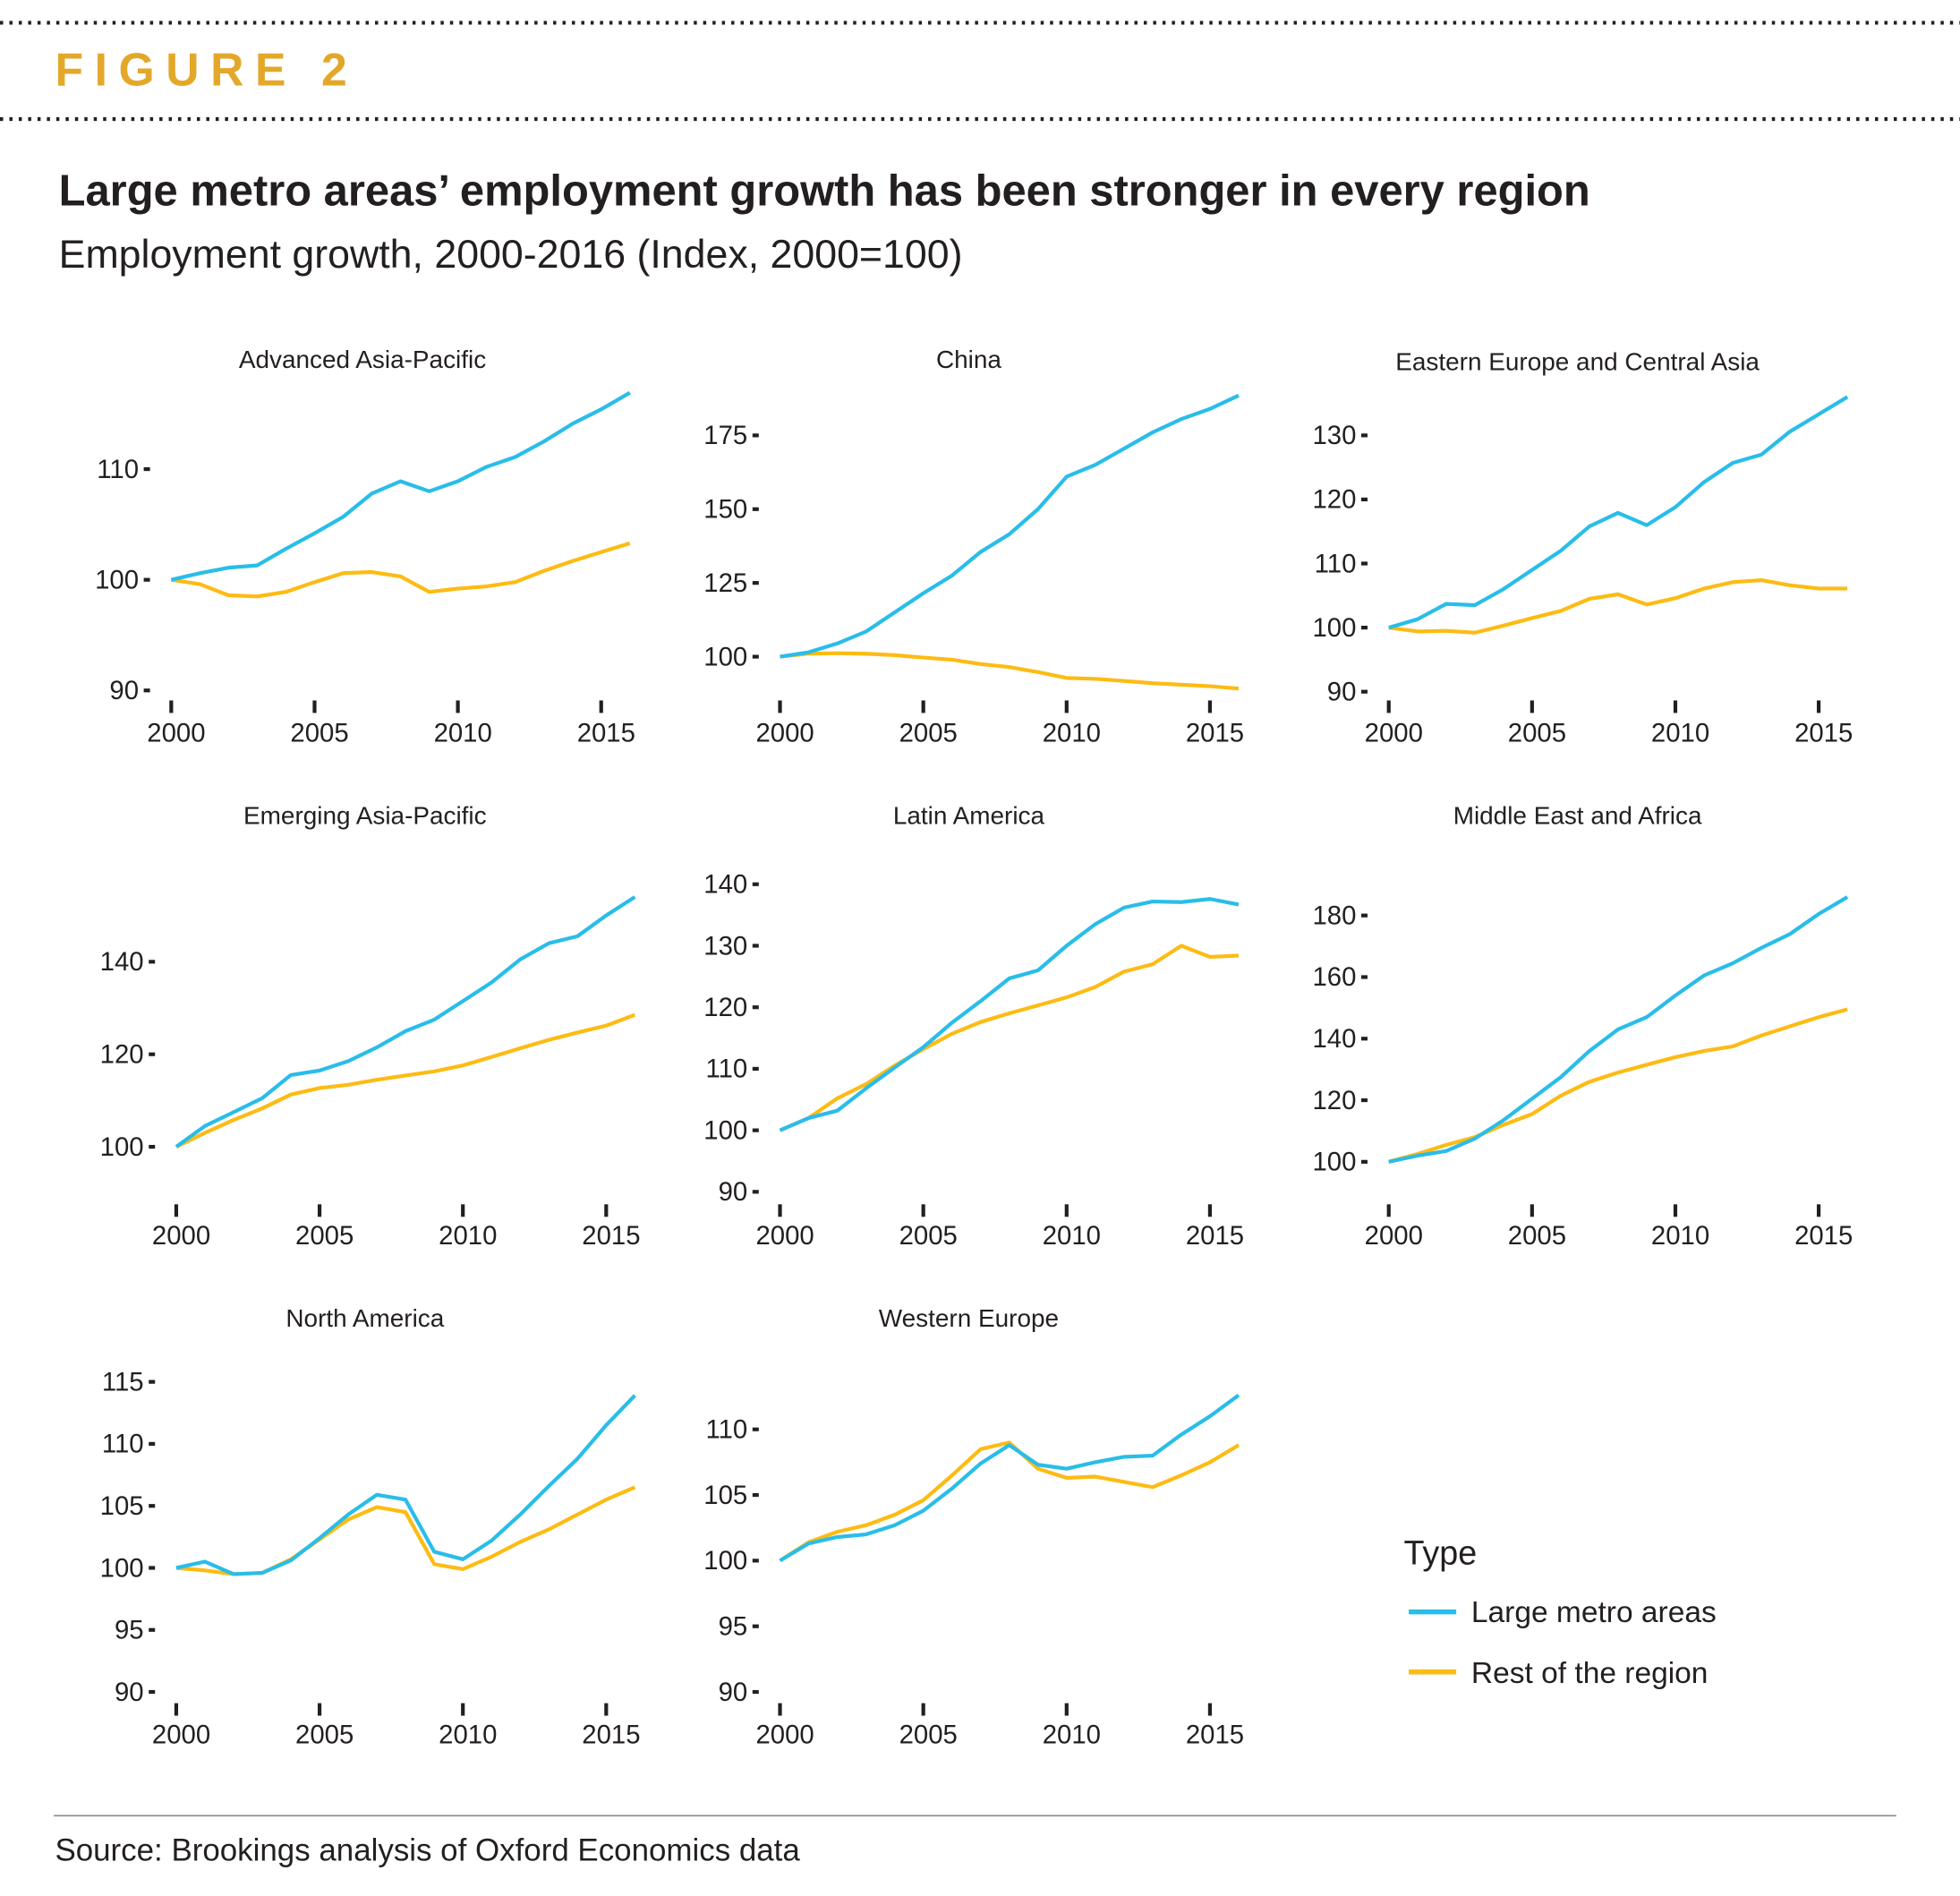  What do you see at coordinates (1590, 1673) in the screenshot?
I see `legend-label-rest: Rest of the region` at bounding box center [1590, 1673].